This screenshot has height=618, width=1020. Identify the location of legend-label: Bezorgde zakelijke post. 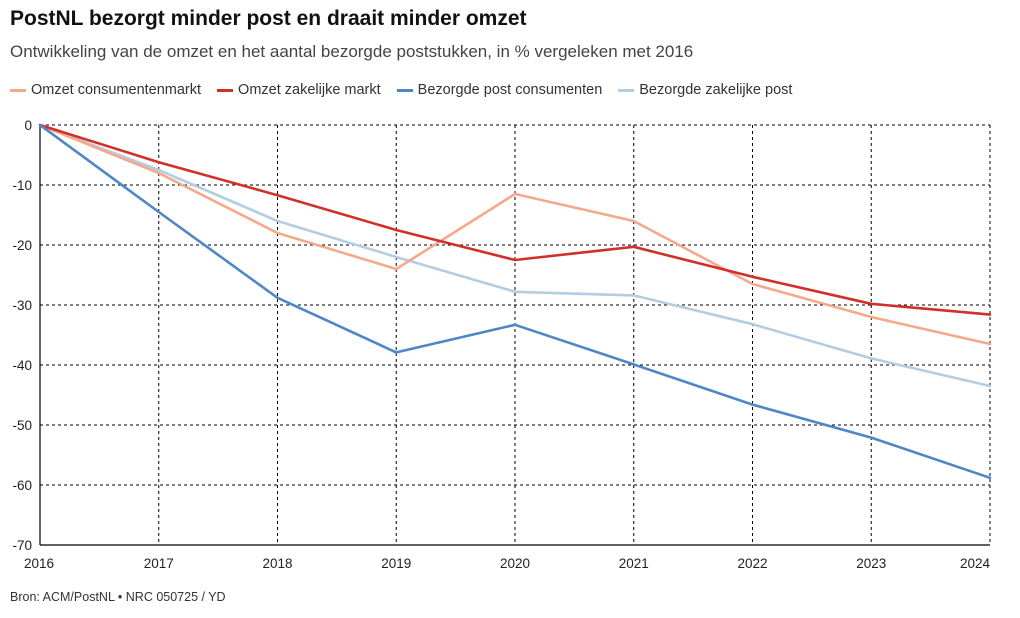
(716, 90).